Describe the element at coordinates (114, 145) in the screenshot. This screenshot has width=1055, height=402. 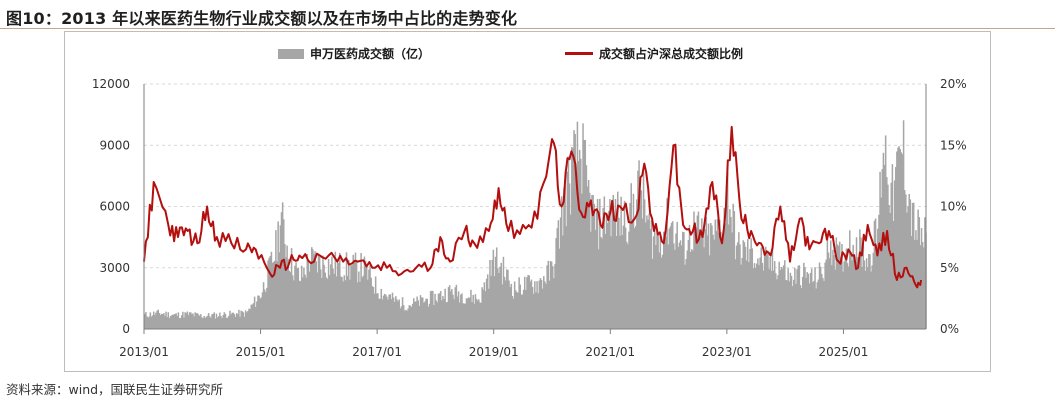
I see `y-left-tick-label: 9000` at that location.